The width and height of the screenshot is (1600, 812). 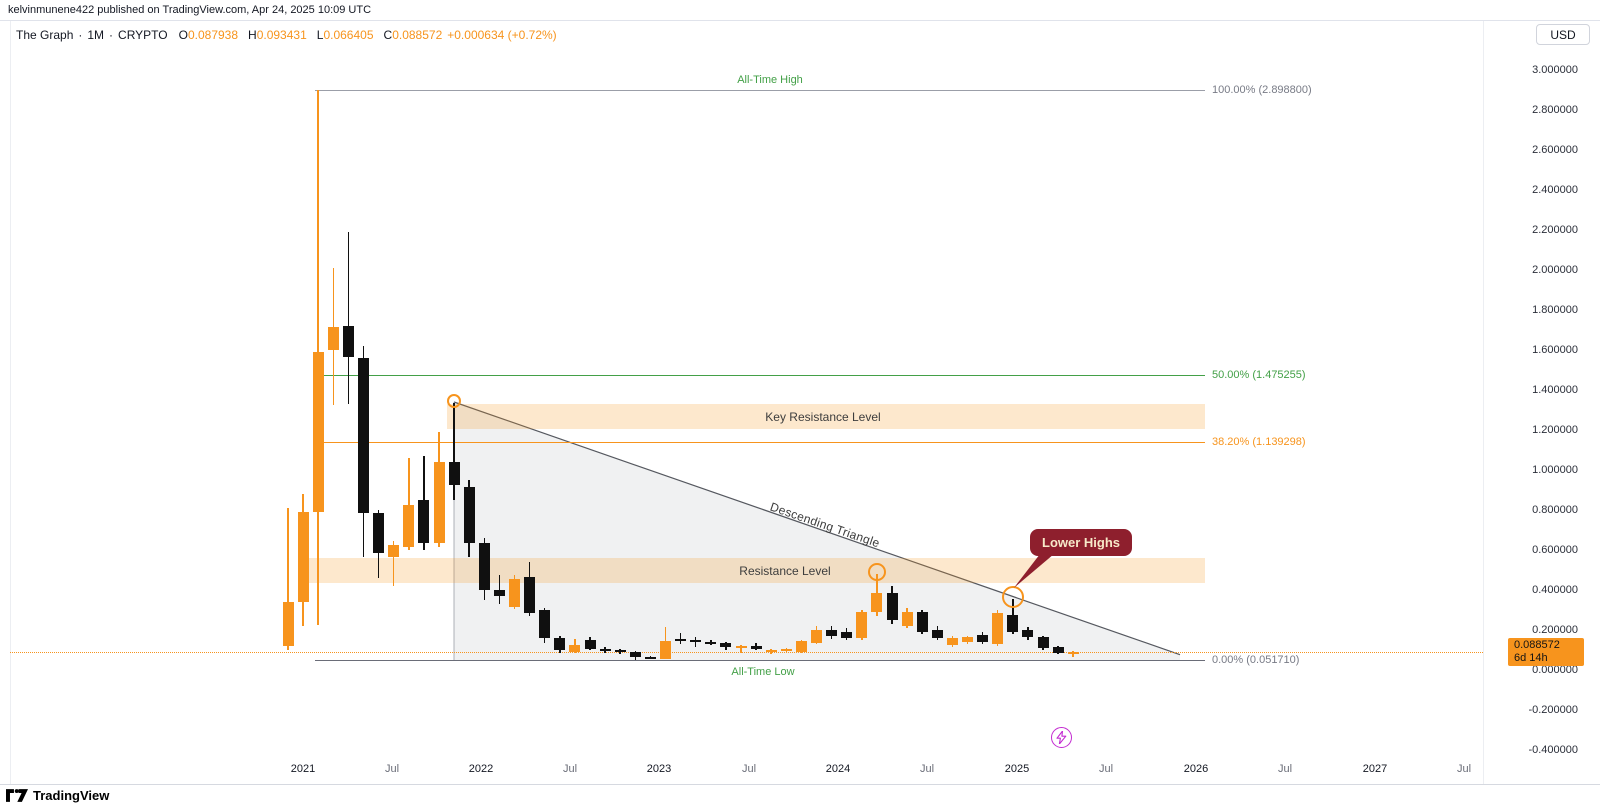 I want to click on boost-lightning-icon, so click(x=1061, y=737).